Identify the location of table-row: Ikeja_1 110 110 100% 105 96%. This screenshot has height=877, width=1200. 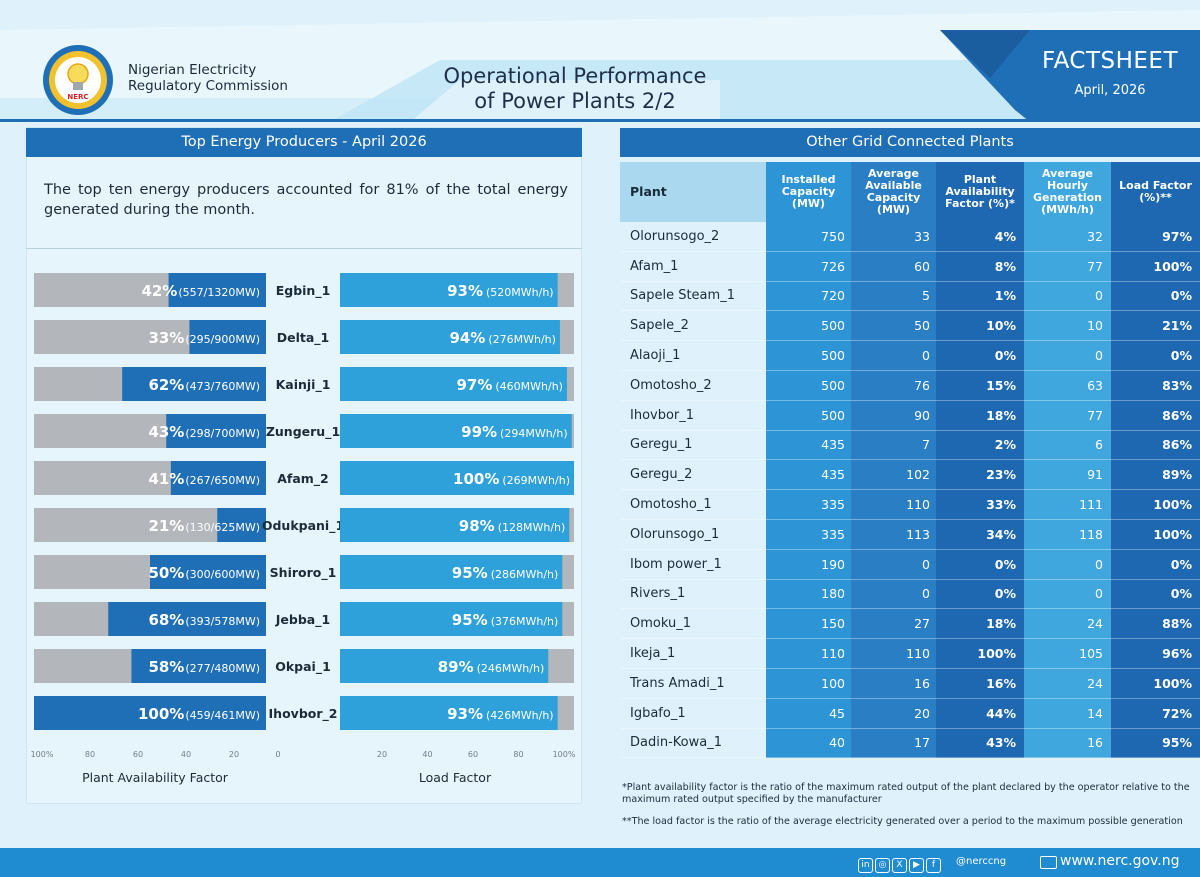
(910, 654).